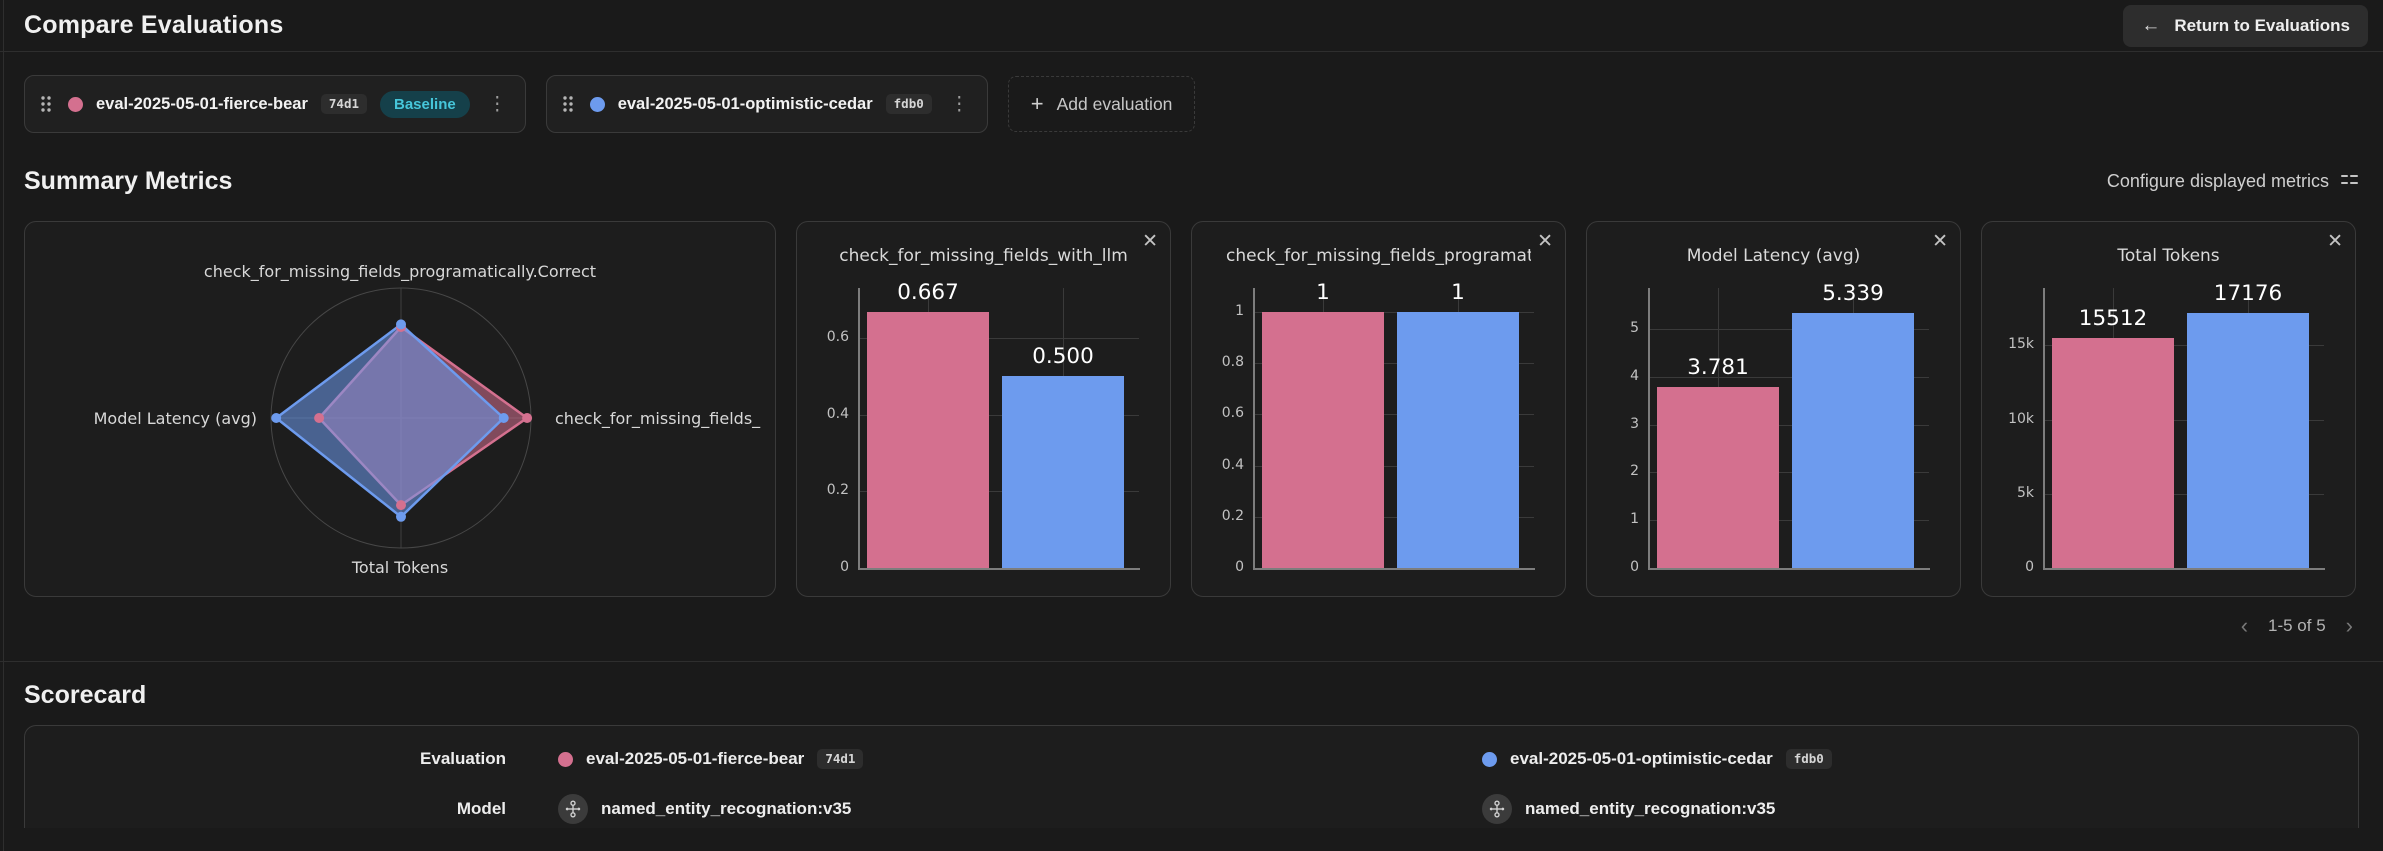  Describe the element at coordinates (658, 418) in the screenshot. I see `radar-axis-label-right: check_for_missing_fields_` at that location.